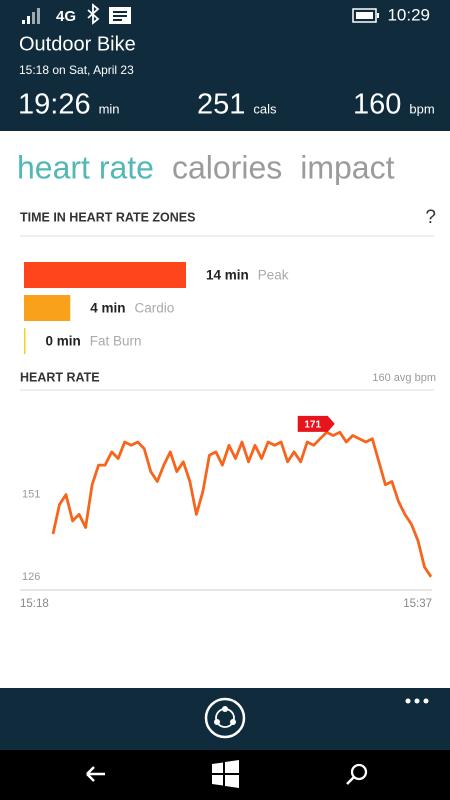  I want to click on stat-value: 160, so click(377, 105).